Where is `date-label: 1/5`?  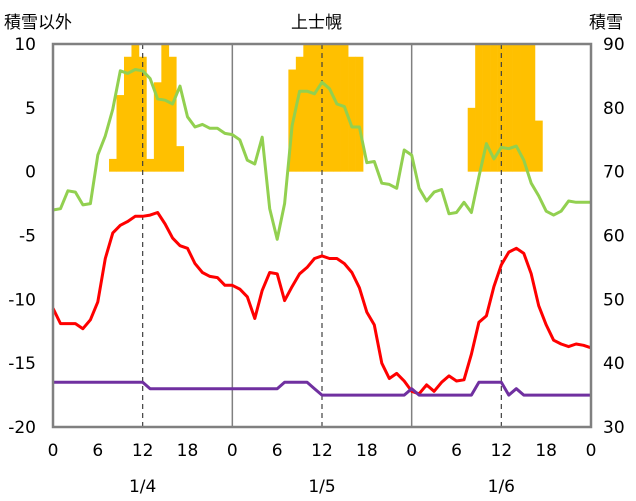
date-label: 1/5 is located at coordinates (321, 487).